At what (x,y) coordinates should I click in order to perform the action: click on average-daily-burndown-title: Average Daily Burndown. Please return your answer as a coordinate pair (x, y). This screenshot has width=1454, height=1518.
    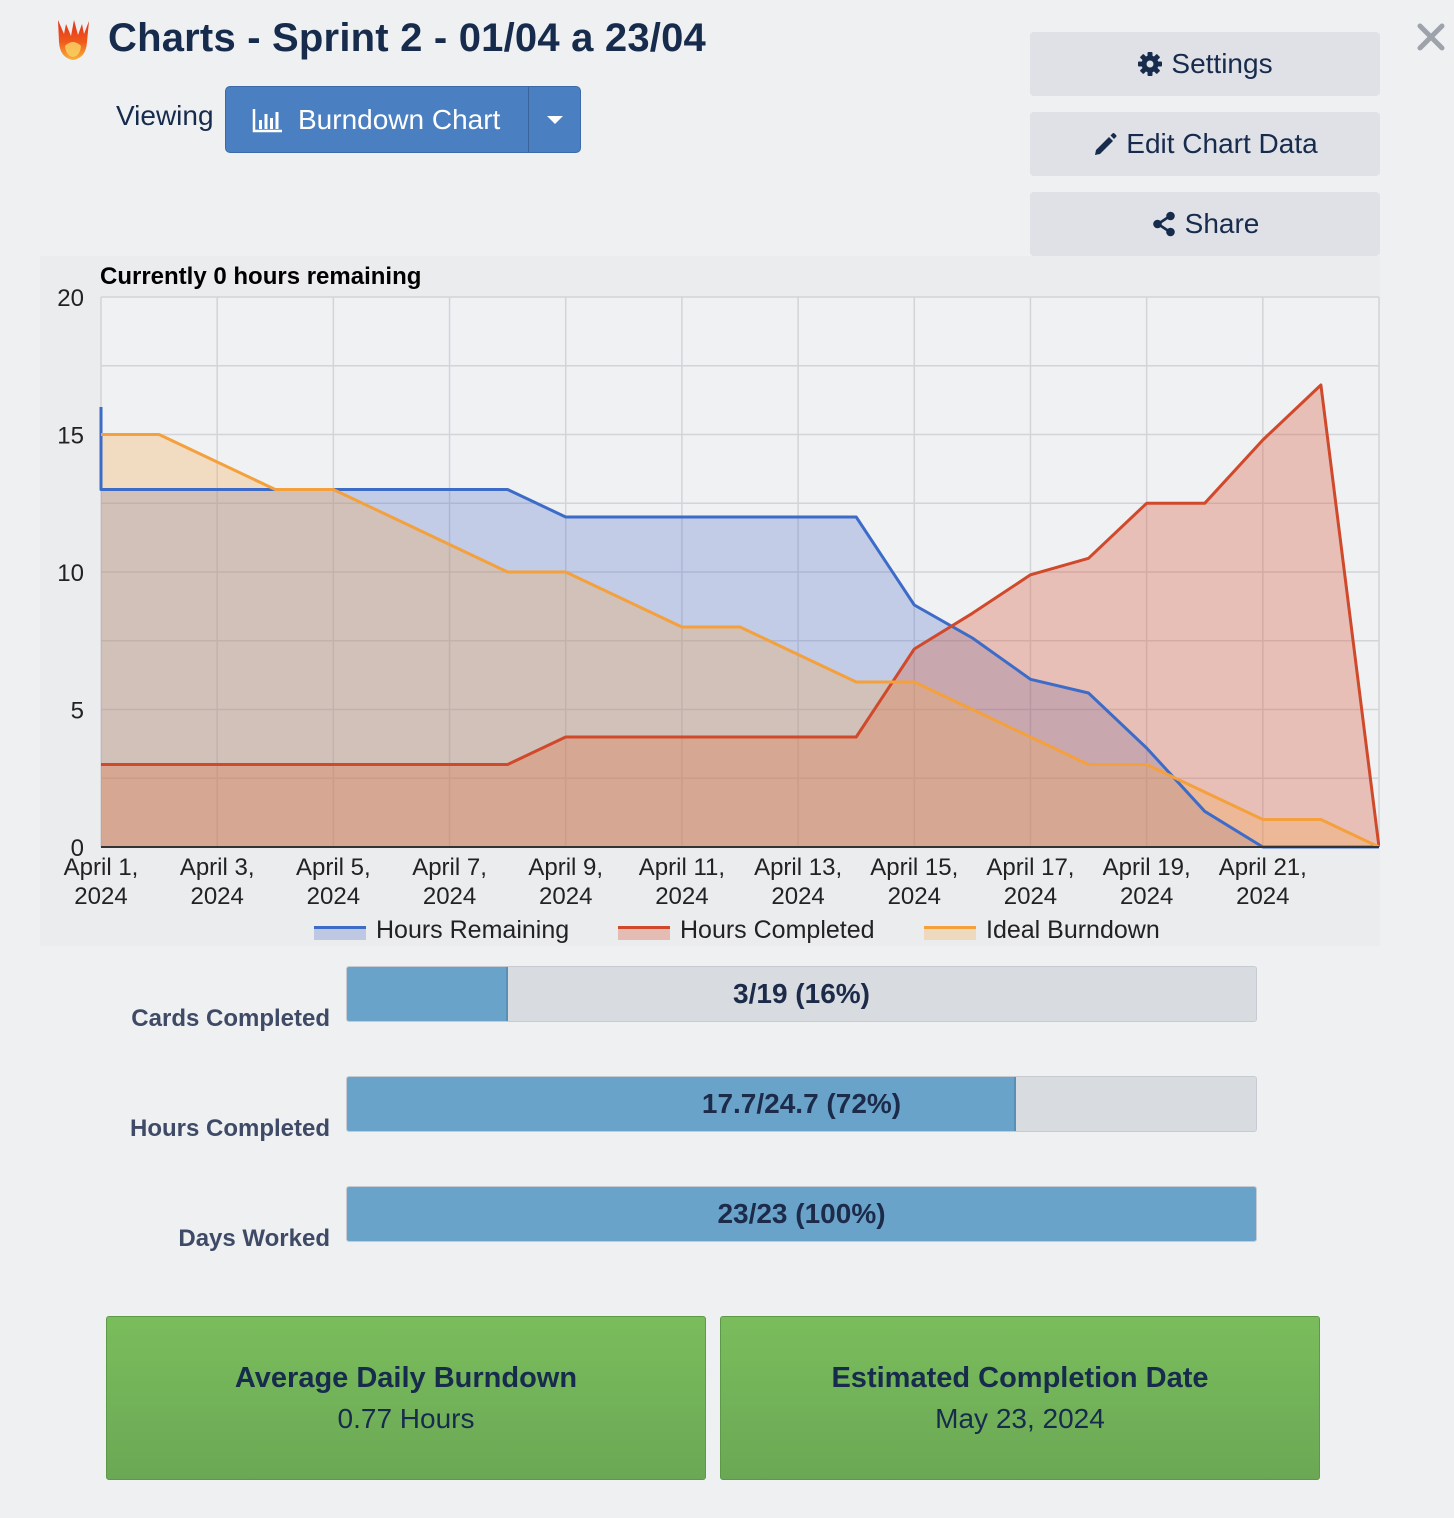
    Looking at the image, I should click on (406, 1377).